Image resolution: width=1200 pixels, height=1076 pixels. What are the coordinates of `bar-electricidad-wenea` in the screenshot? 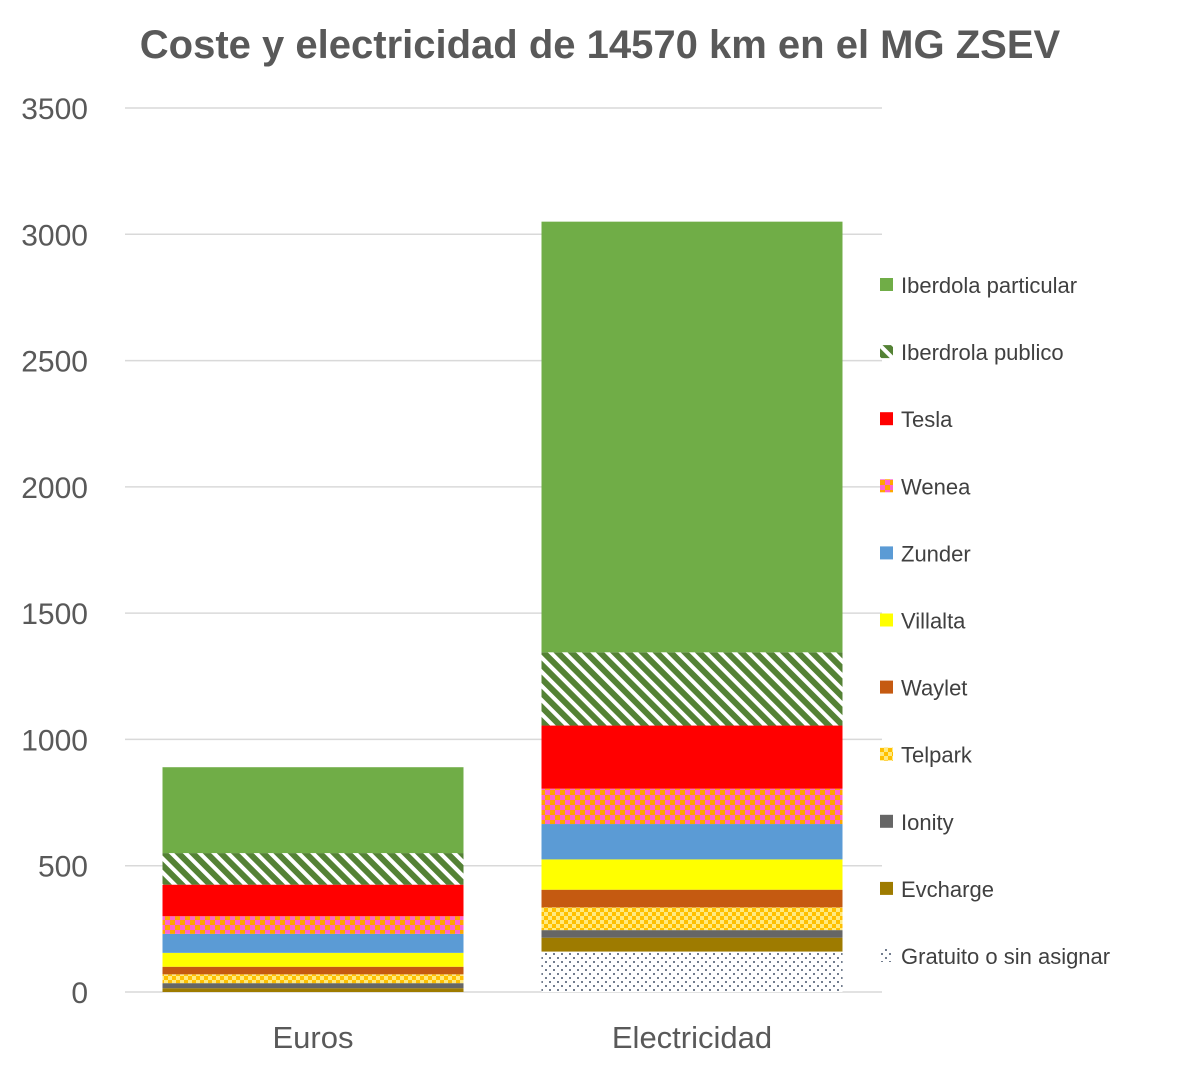 It's located at (692, 806).